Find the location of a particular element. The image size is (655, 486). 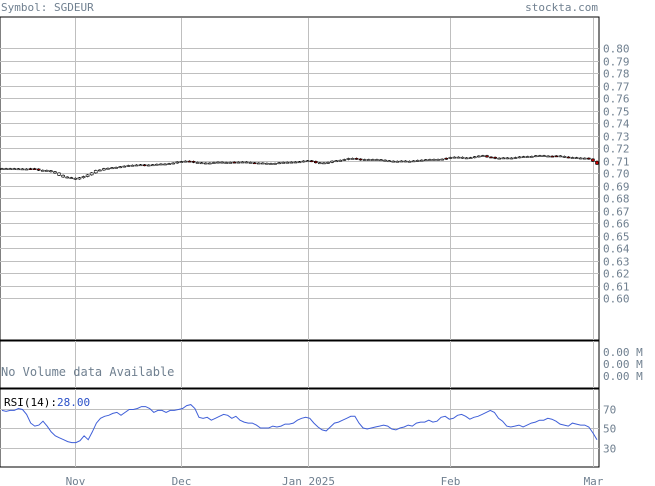

volume-panel-frame is located at coordinates (300, 364).